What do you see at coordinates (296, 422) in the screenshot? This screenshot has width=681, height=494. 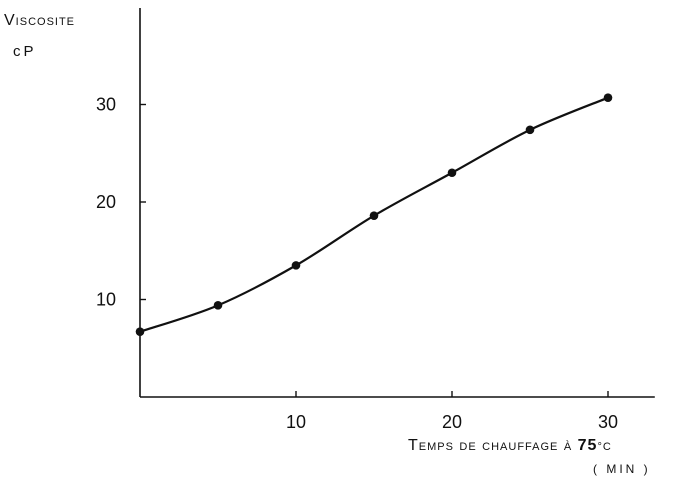 I see `x-tick-label: 10` at bounding box center [296, 422].